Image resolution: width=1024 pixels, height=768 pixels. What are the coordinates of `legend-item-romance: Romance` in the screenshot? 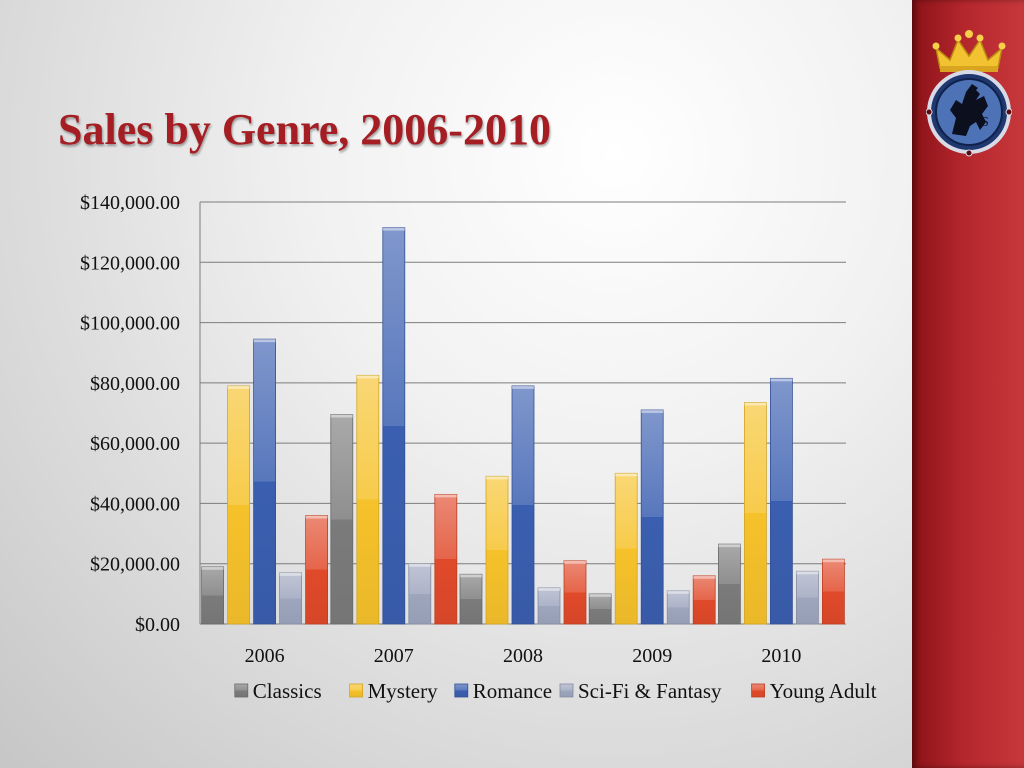 It's located at (503, 691).